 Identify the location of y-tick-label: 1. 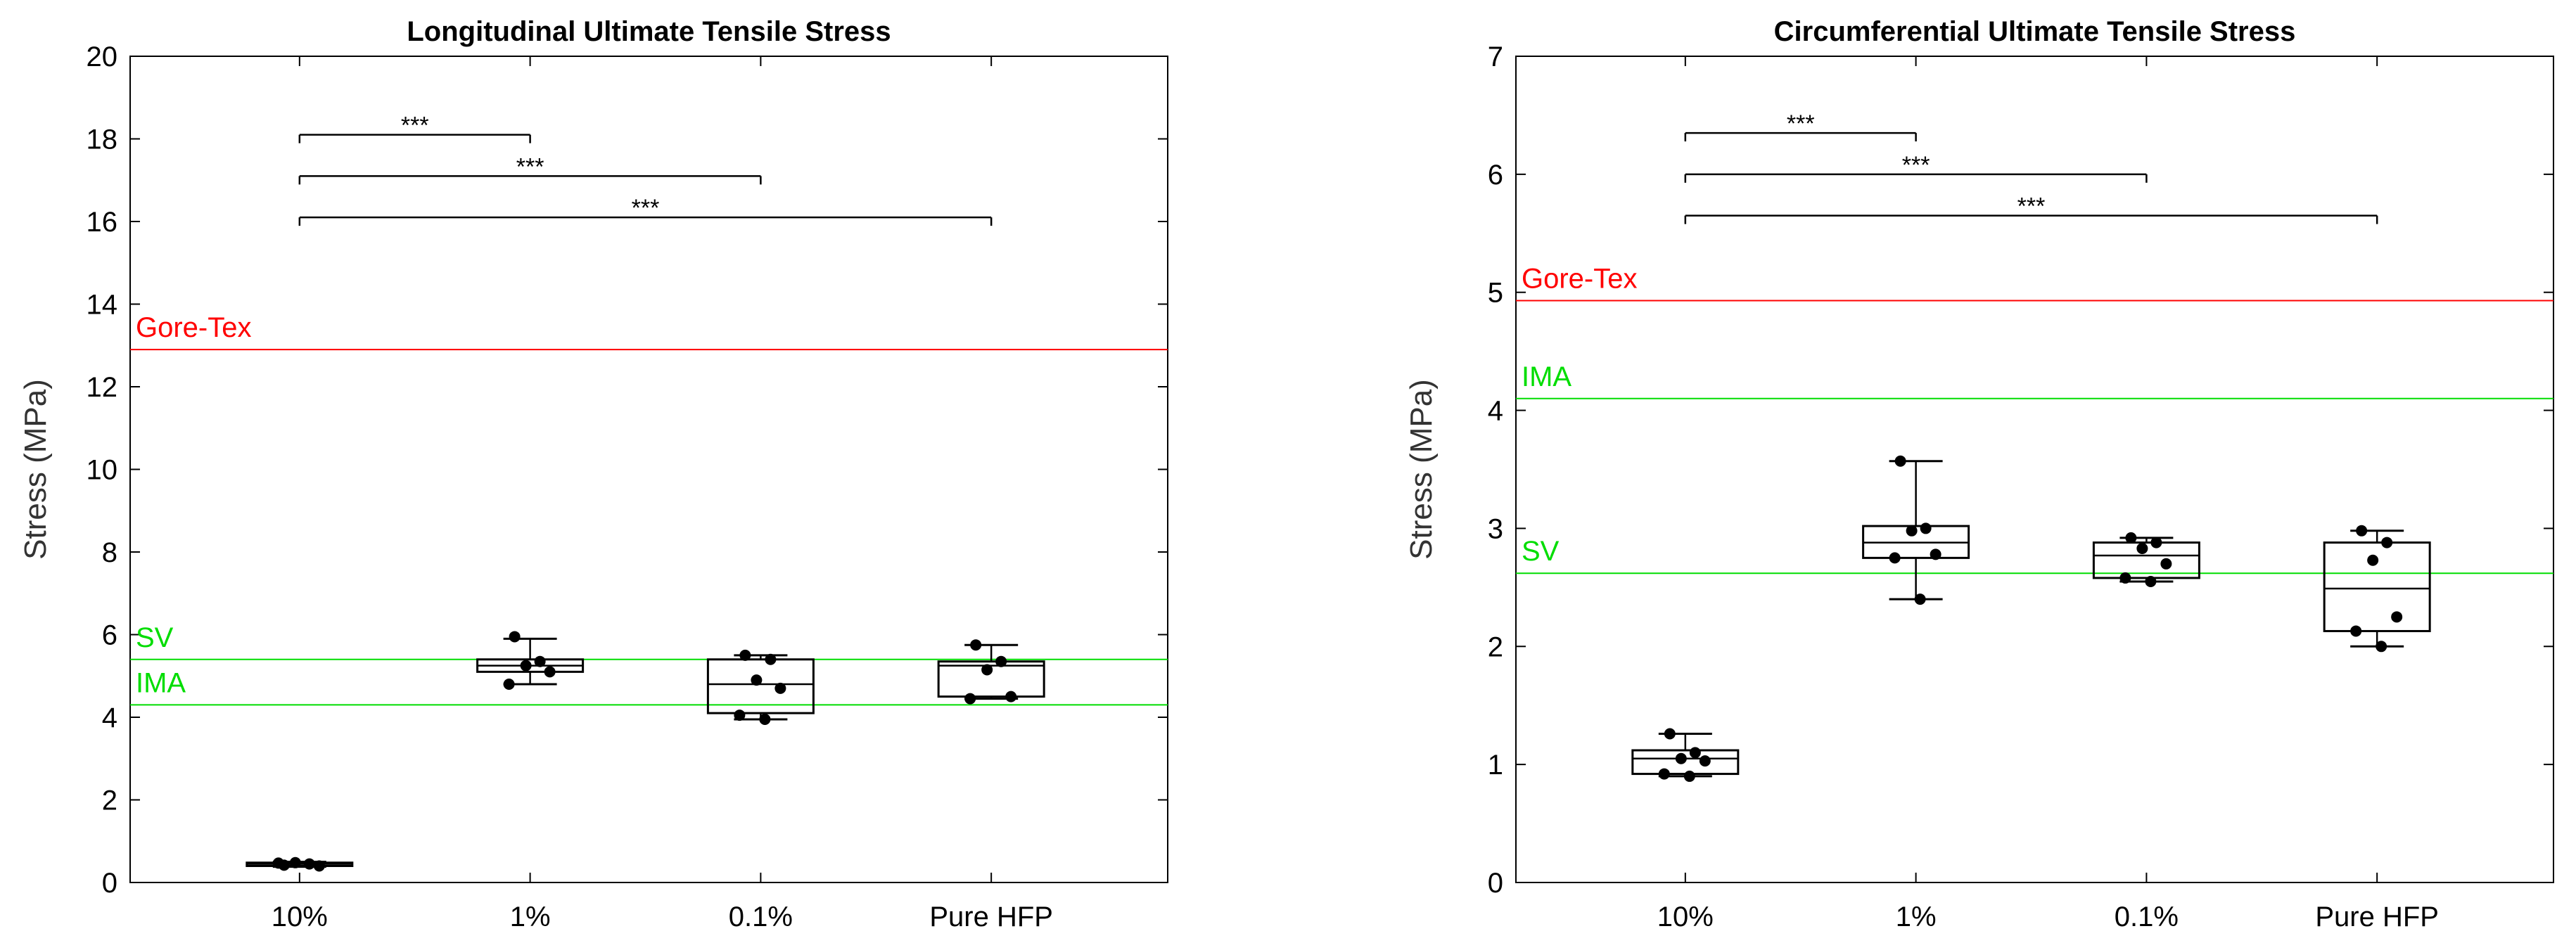
(1495, 765).